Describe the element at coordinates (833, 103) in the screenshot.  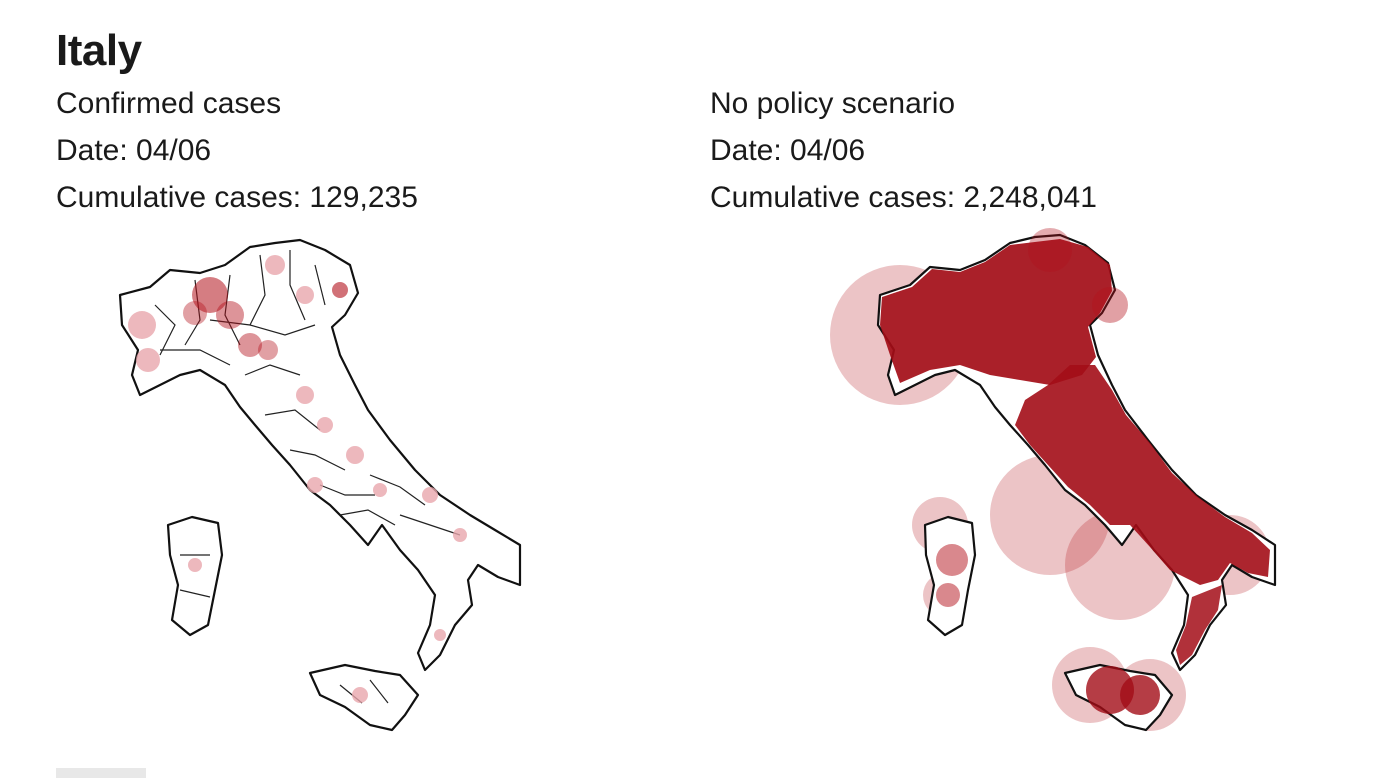
I see `right-panel-subtitle: No policy scenario` at that location.